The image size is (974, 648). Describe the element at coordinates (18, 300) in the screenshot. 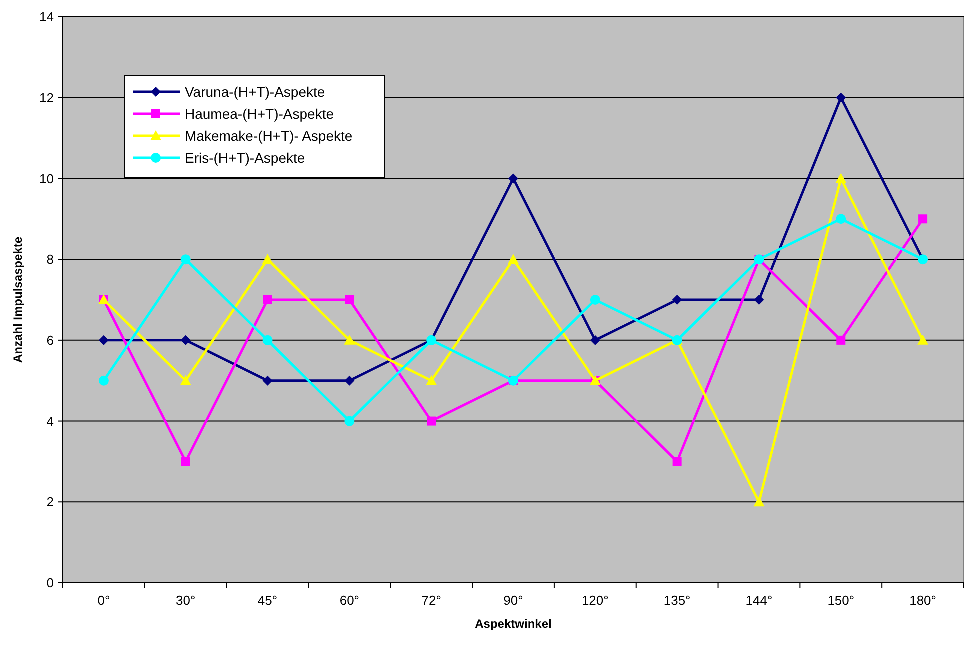

I see `y-axis-title: Anzahl Impulsaspekte` at that location.